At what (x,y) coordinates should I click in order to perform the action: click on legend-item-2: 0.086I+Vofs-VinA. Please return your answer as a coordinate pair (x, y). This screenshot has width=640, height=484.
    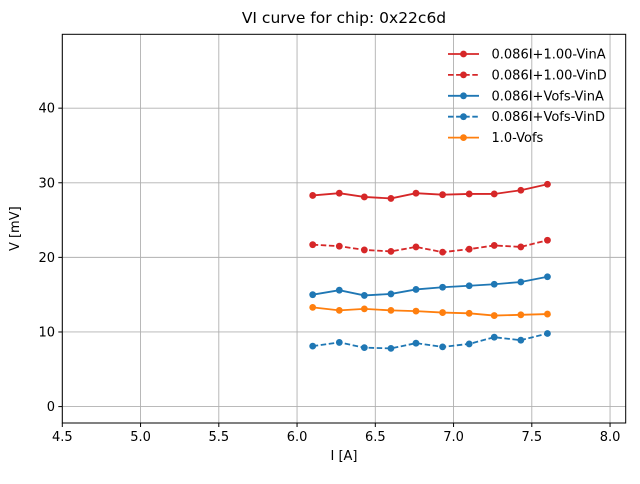
    Looking at the image, I should click on (526, 96).